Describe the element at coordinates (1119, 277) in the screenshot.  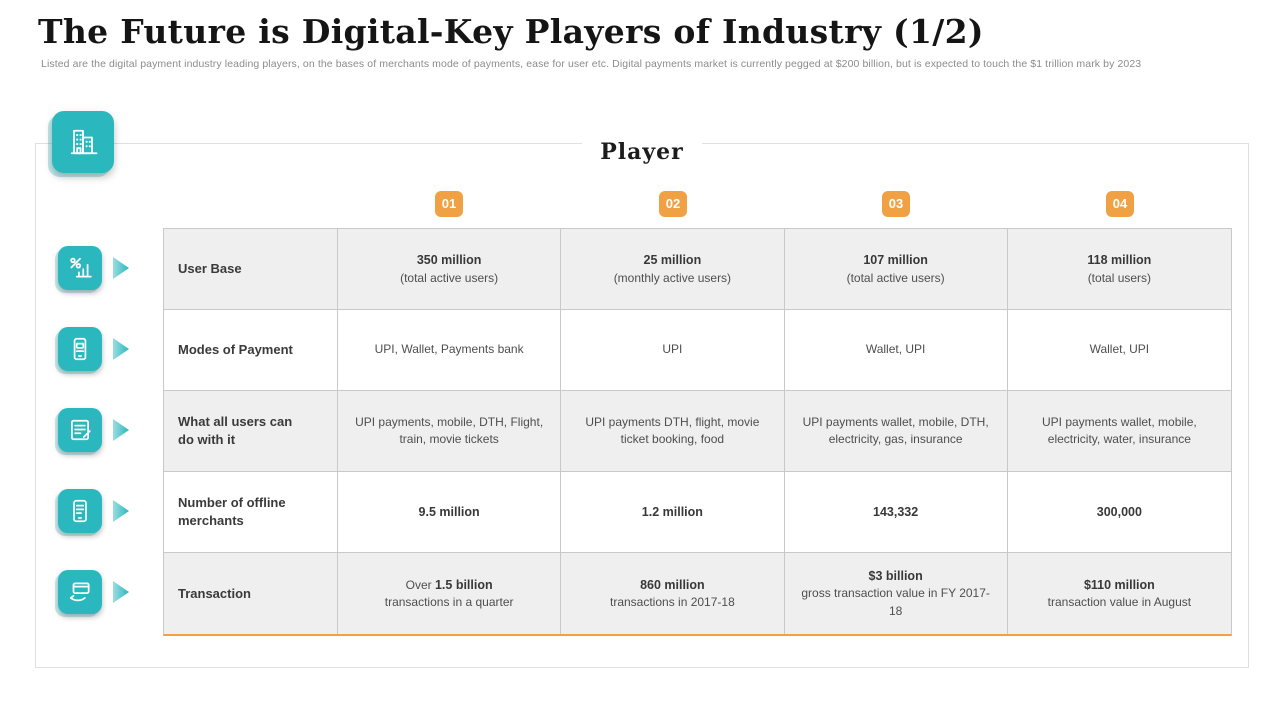
I see `cell-subtext: (total users)` at that location.